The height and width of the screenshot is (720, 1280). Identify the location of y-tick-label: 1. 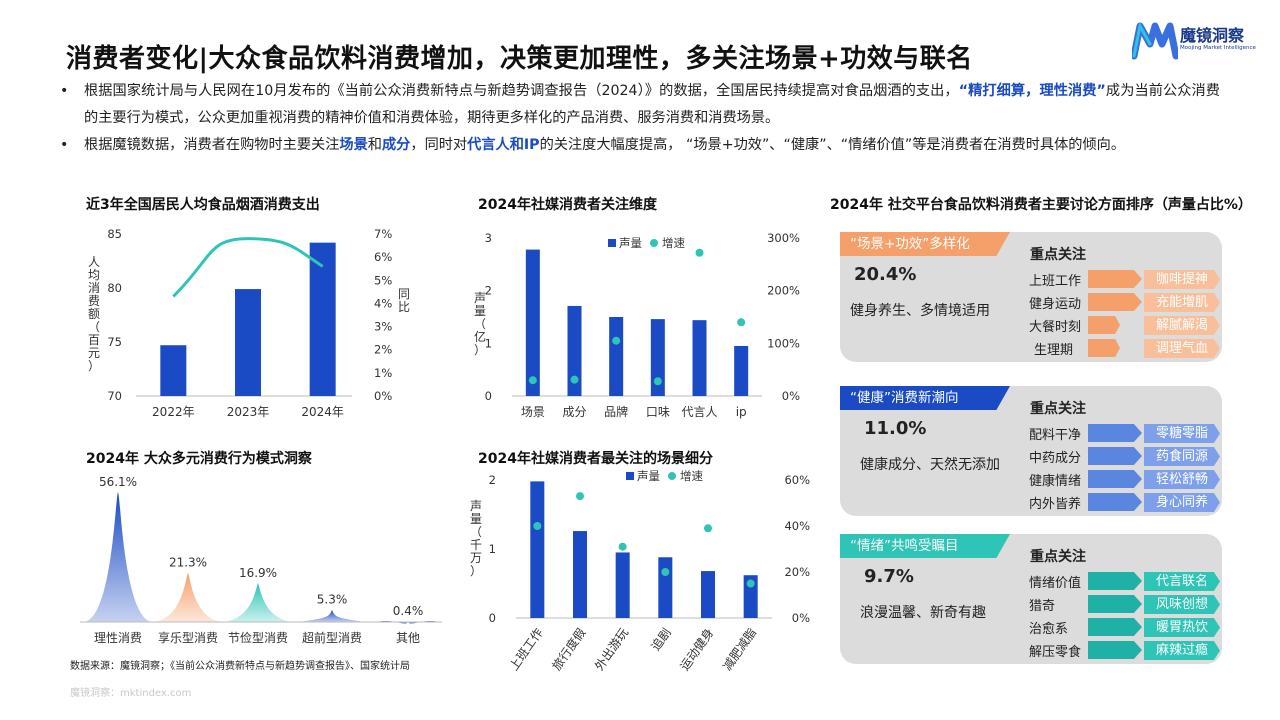
(488, 343).